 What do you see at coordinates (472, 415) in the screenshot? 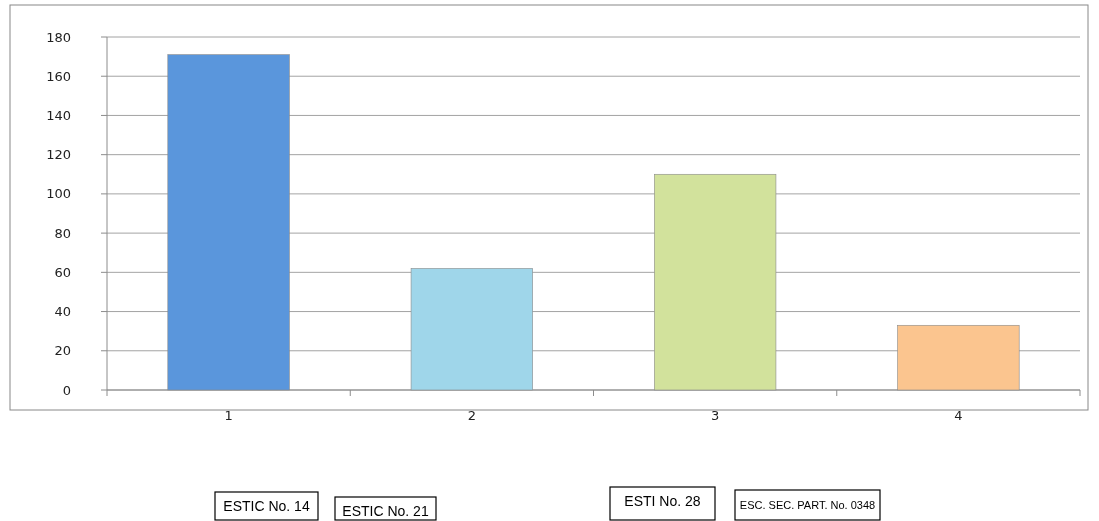
I see `x-tick-label: 2` at bounding box center [472, 415].